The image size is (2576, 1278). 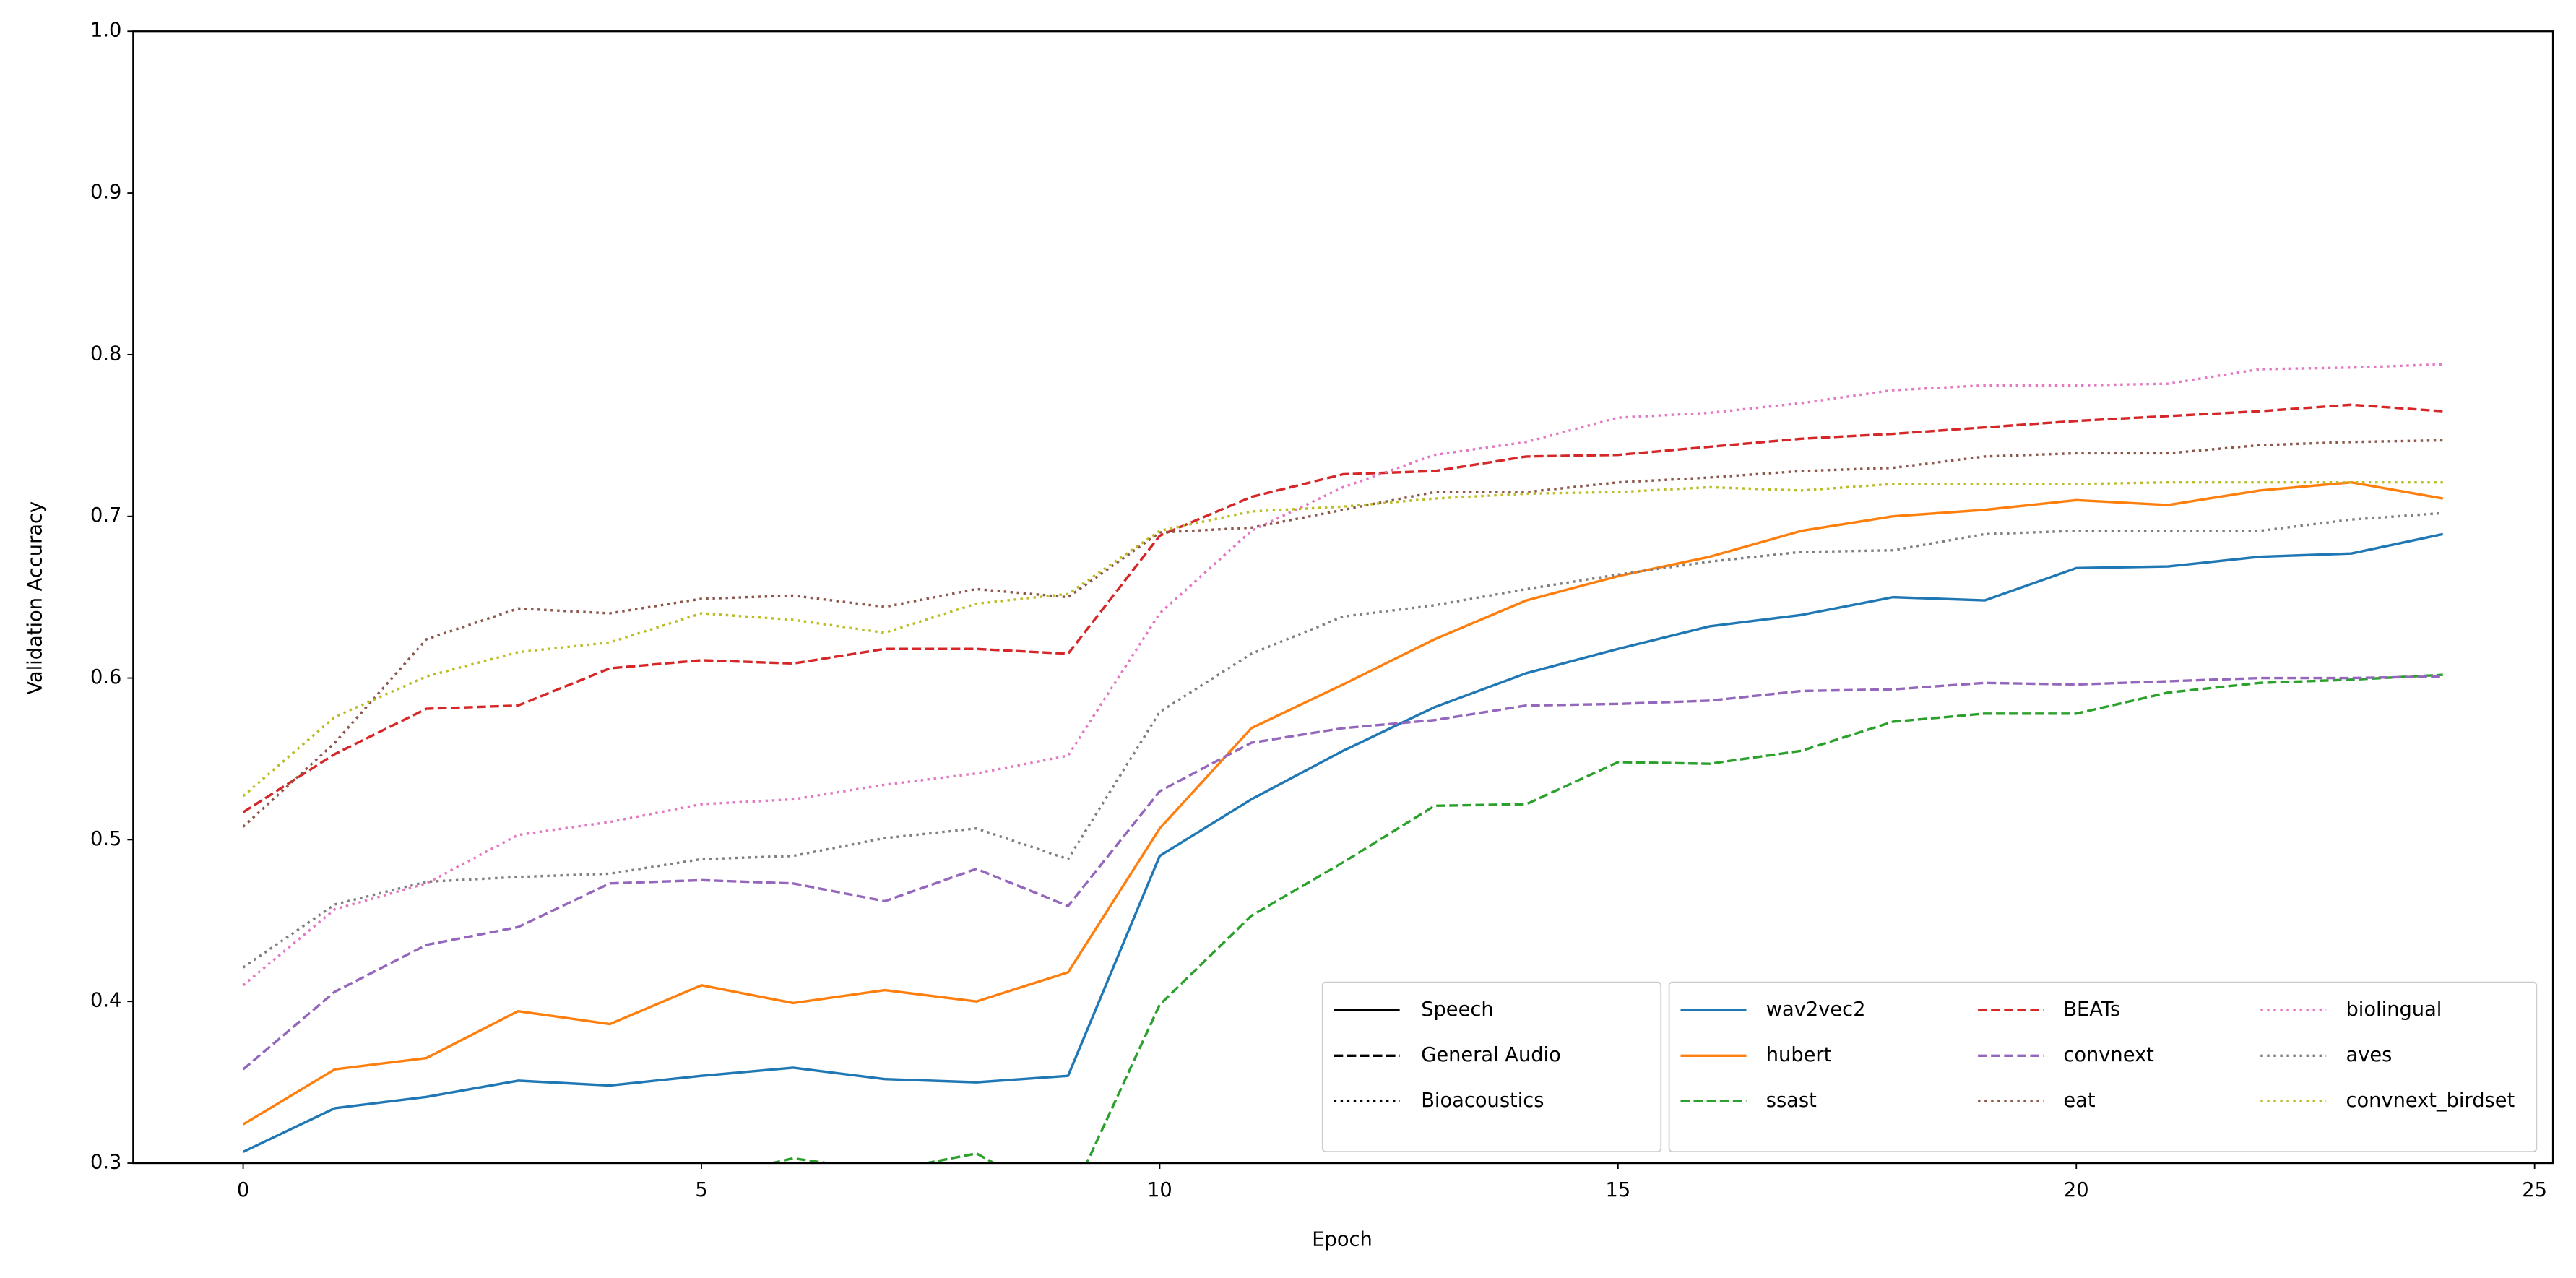 What do you see at coordinates (2430, 1100) in the screenshot?
I see `legend-label: convnext_birdset` at bounding box center [2430, 1100].